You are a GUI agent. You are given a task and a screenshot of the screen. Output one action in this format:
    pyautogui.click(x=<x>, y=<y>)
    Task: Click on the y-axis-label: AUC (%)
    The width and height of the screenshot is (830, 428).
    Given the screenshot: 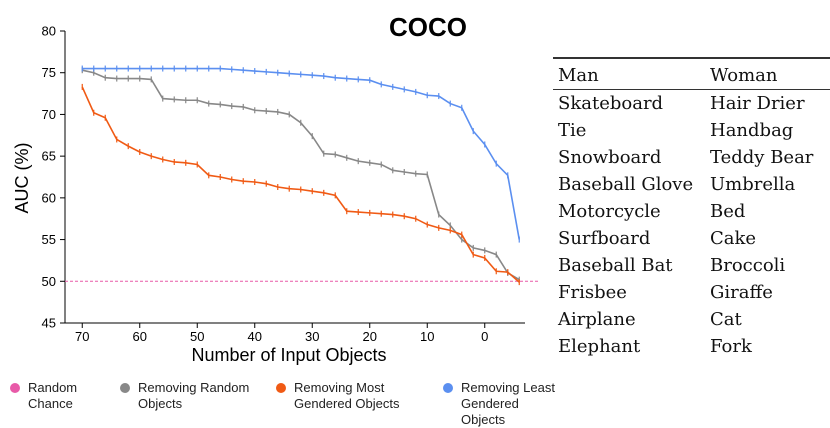 What is the action you would take?
    pyautogui.click(x=22, y=178)
    